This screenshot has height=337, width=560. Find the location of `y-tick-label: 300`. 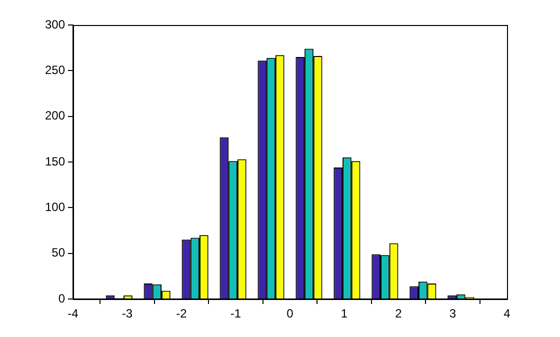

y-tick-label: 300 is located at coordinates (55, 24).